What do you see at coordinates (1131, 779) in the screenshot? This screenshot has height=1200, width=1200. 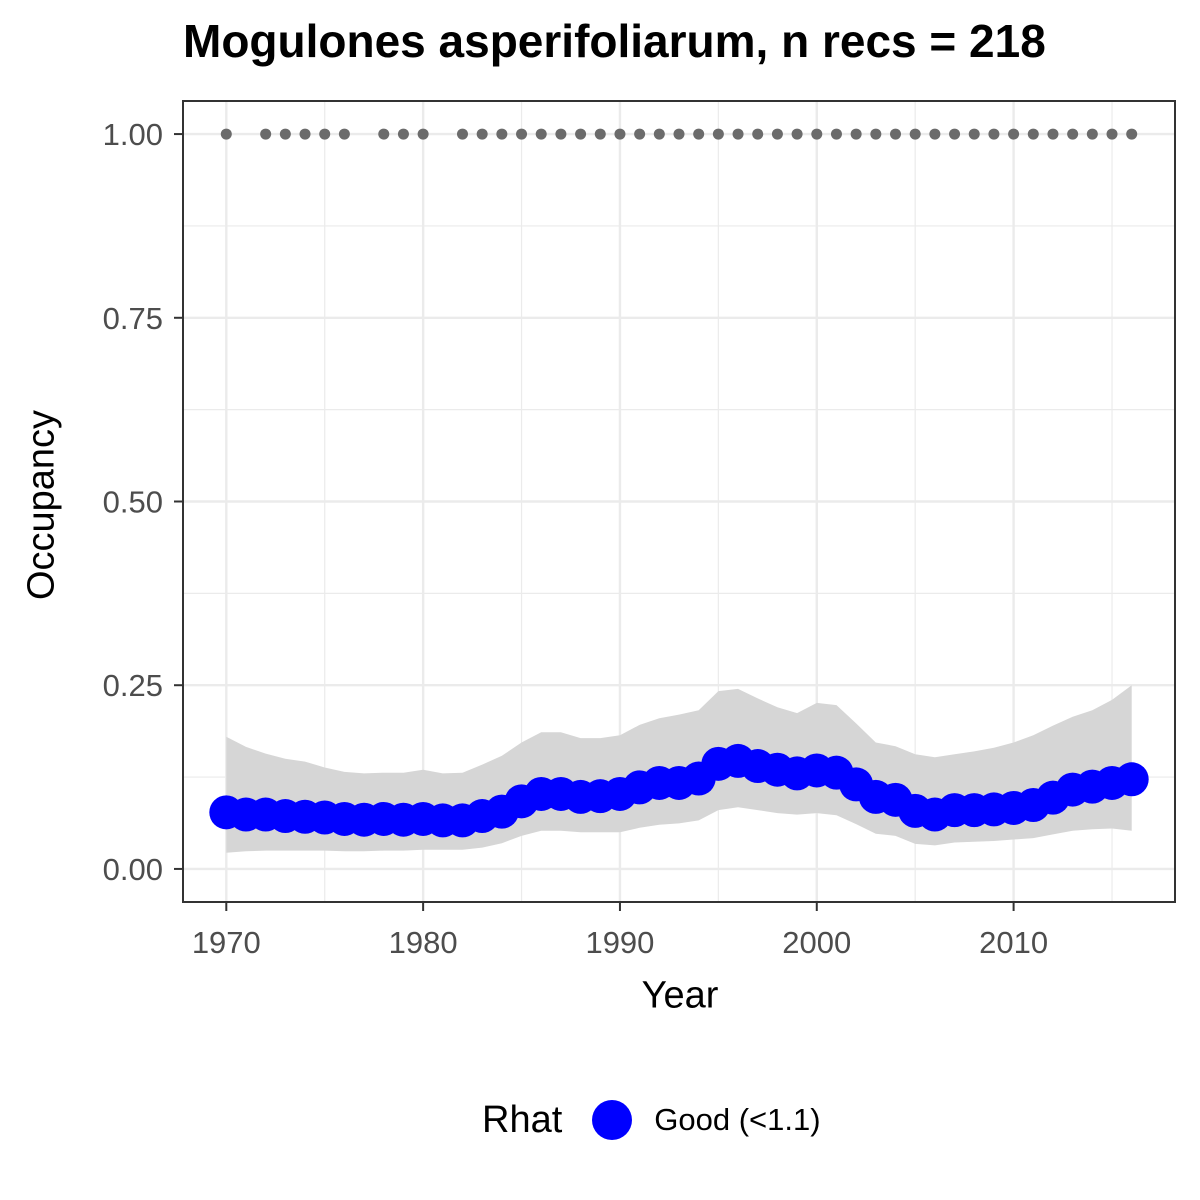 I see `mean-point` at bounding box center [1131, 779].